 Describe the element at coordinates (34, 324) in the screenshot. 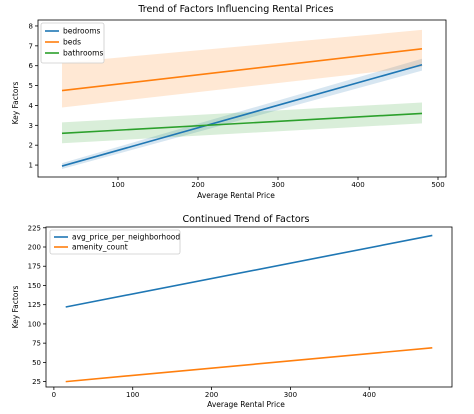

I see `chart-bottom-ytick-label: 100` at that location.